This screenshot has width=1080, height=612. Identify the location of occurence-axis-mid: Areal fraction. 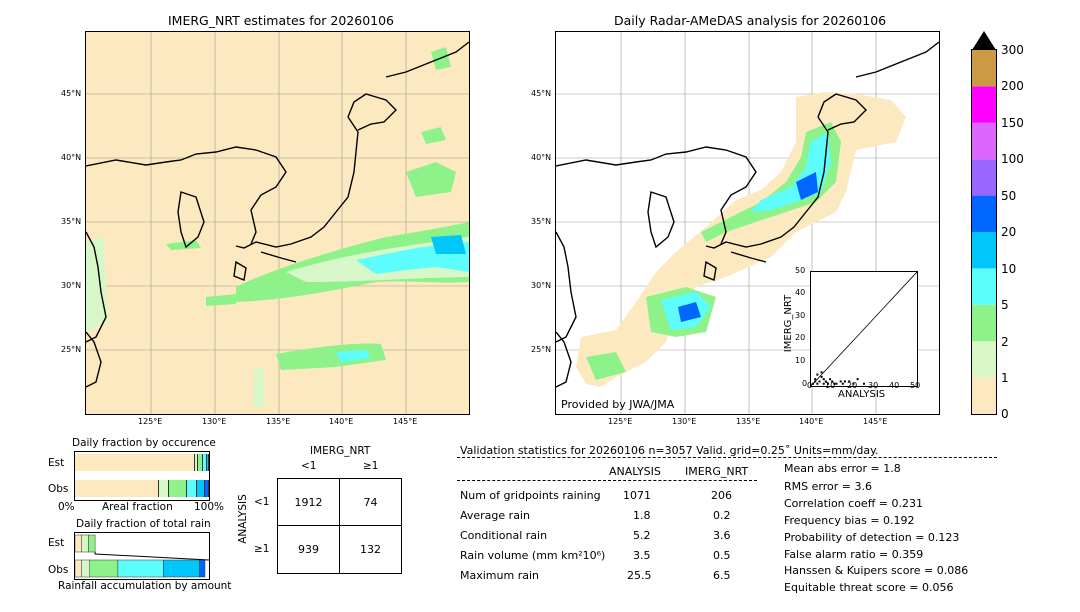
(137, 507).